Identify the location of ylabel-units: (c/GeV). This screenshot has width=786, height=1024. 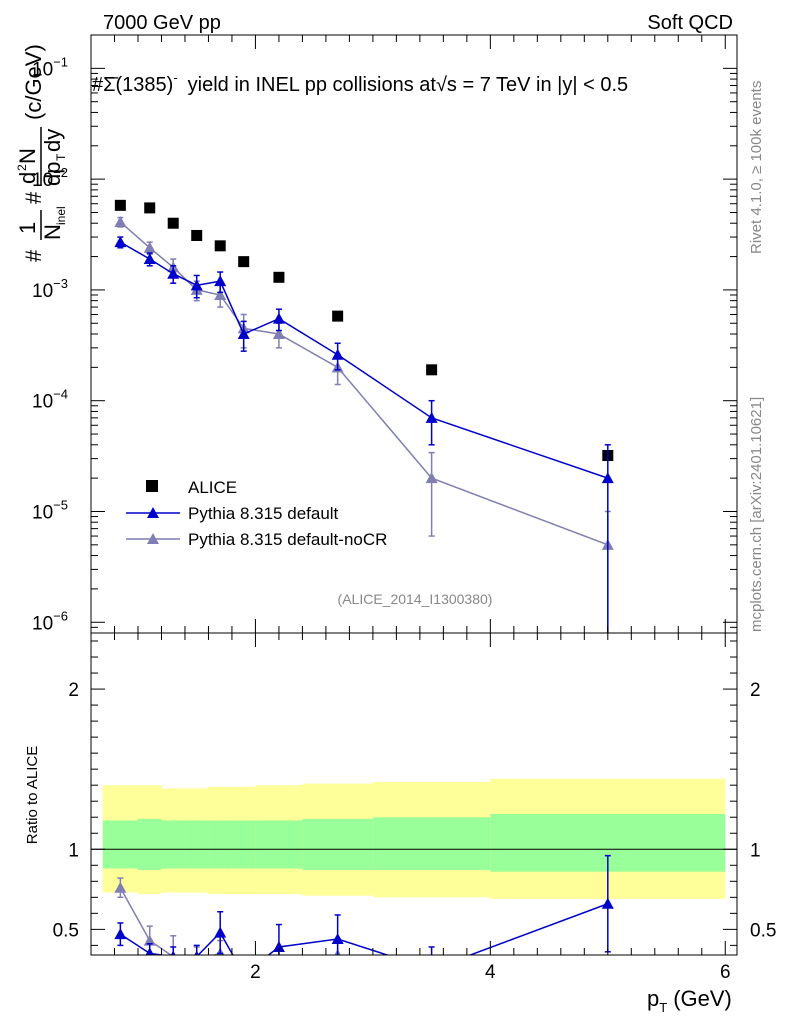
(33, 82).